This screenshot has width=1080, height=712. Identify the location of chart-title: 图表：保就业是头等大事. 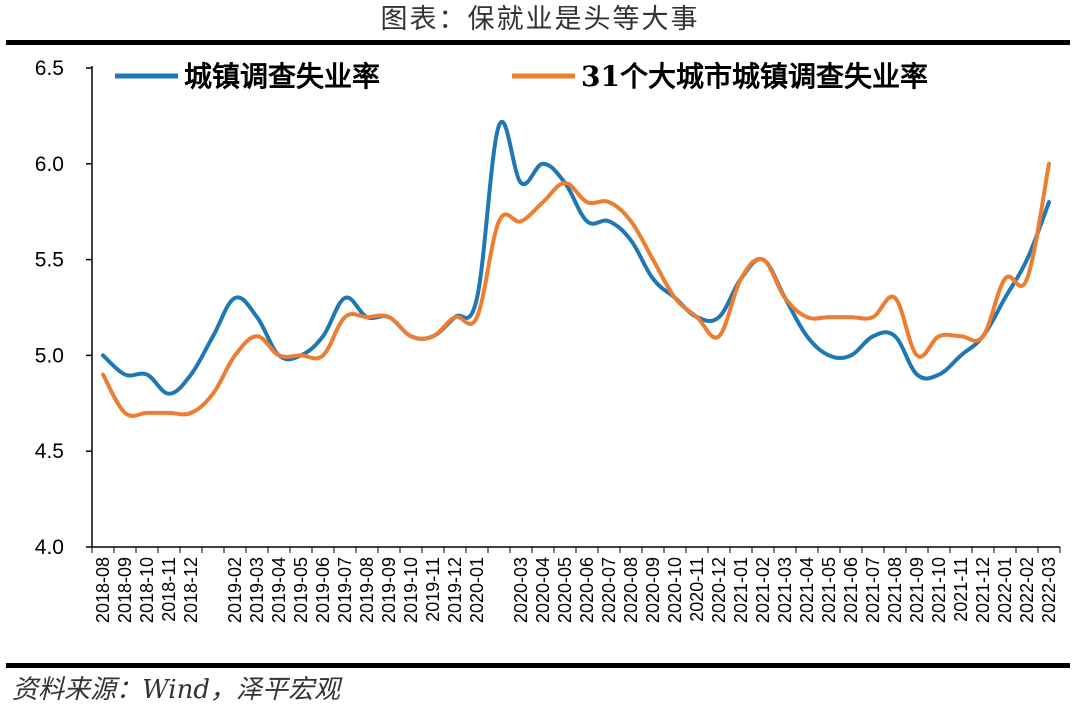
(540, 19).